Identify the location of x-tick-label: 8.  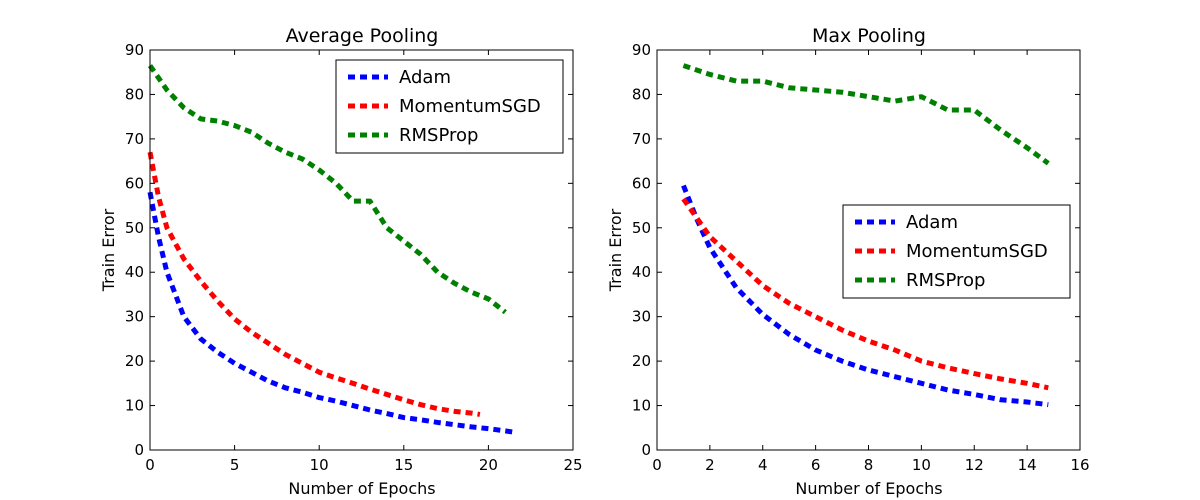
(869, 465).